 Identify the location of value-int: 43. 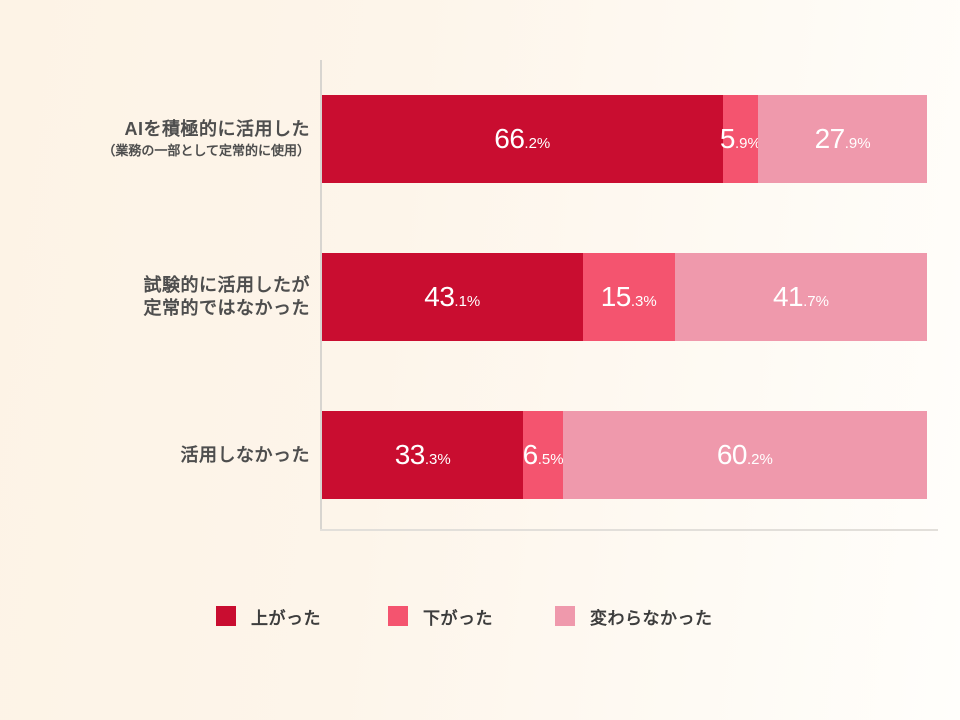
(439, 296).